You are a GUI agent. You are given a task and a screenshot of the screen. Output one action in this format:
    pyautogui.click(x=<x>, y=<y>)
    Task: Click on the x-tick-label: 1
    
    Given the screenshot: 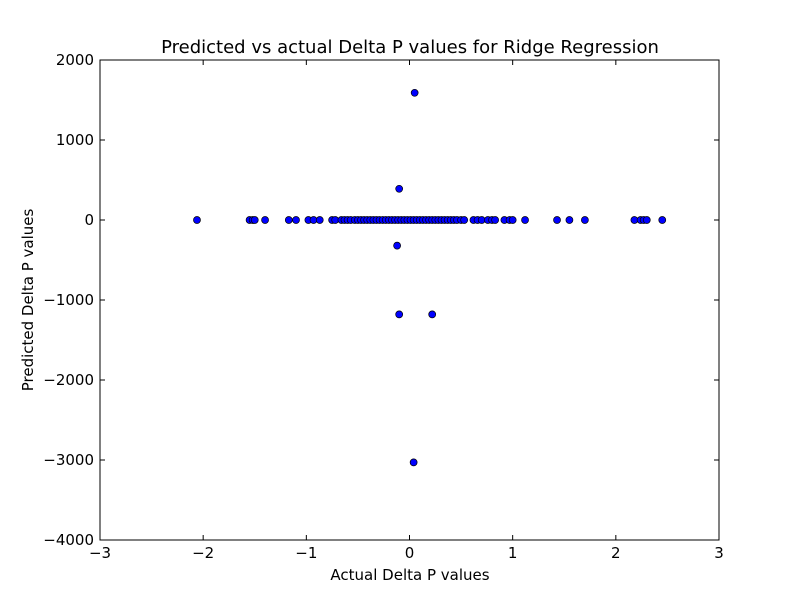 What is the action you would take?
    pyautogui.click(x=513, y=553)
    